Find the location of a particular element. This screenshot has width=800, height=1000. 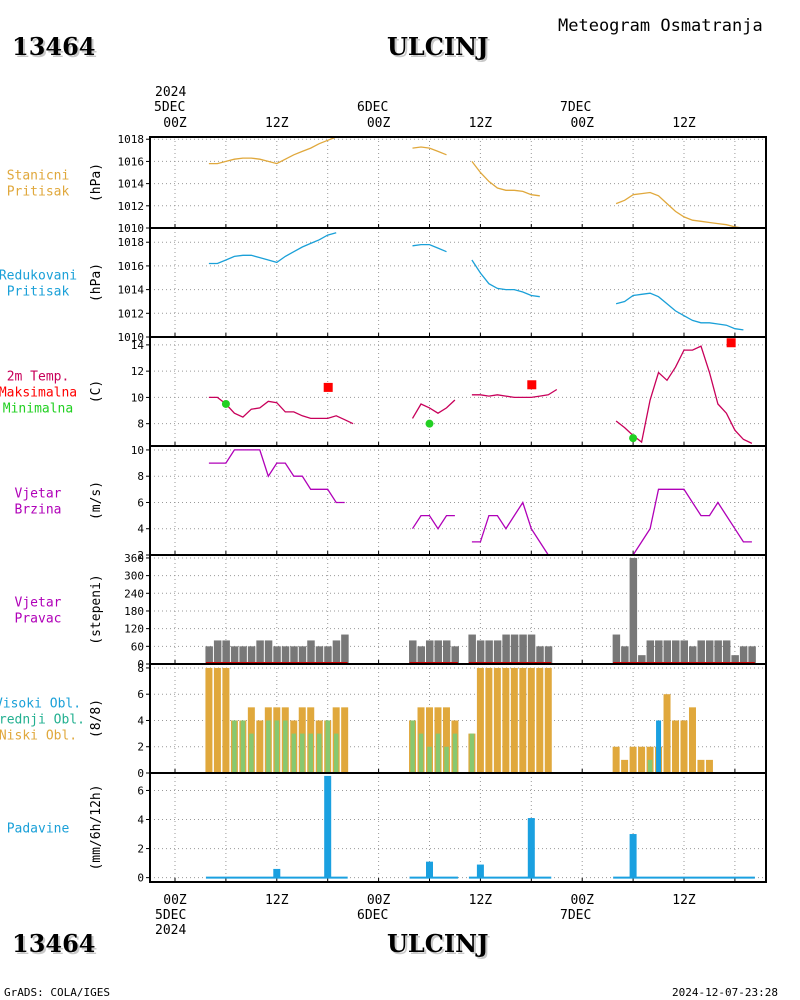

y-tick-label: 1012 is located at coordinates (131, 206).